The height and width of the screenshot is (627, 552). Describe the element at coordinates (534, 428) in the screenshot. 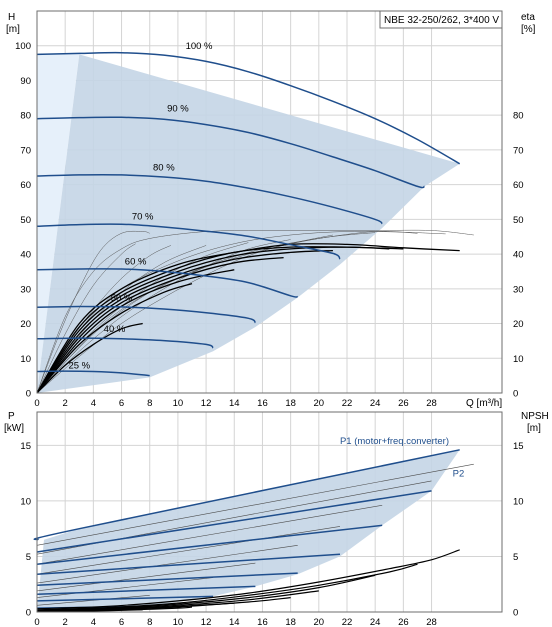

I see `bottom-ylabel-right-unit: [m]` at that location.